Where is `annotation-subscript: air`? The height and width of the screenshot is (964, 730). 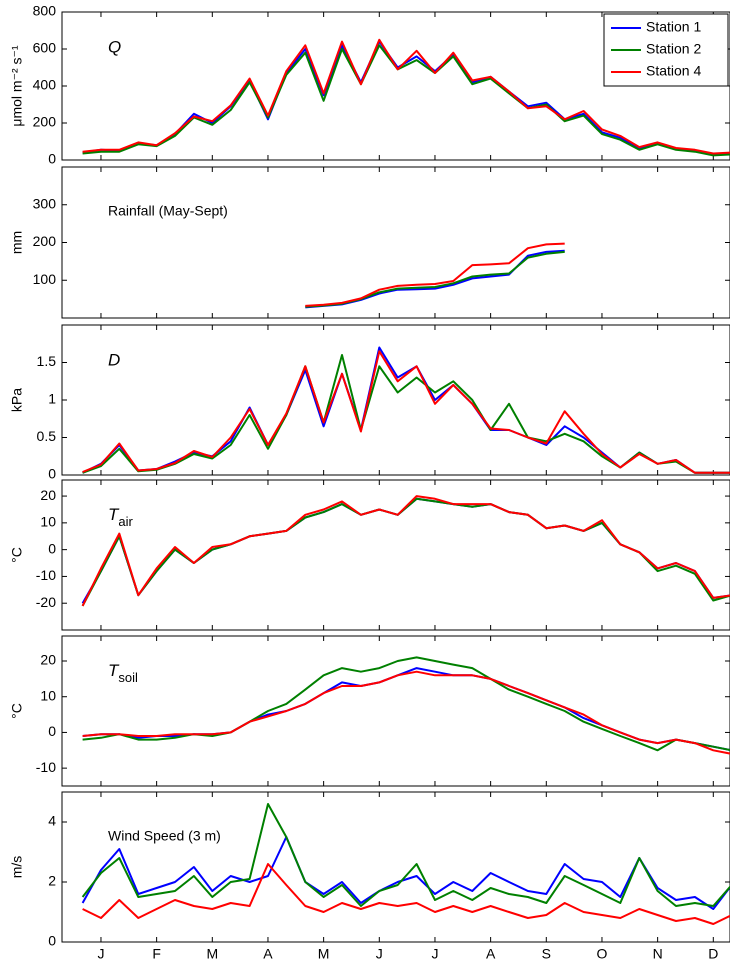 annotation-subscript: air is located at coordinates (125, 521).